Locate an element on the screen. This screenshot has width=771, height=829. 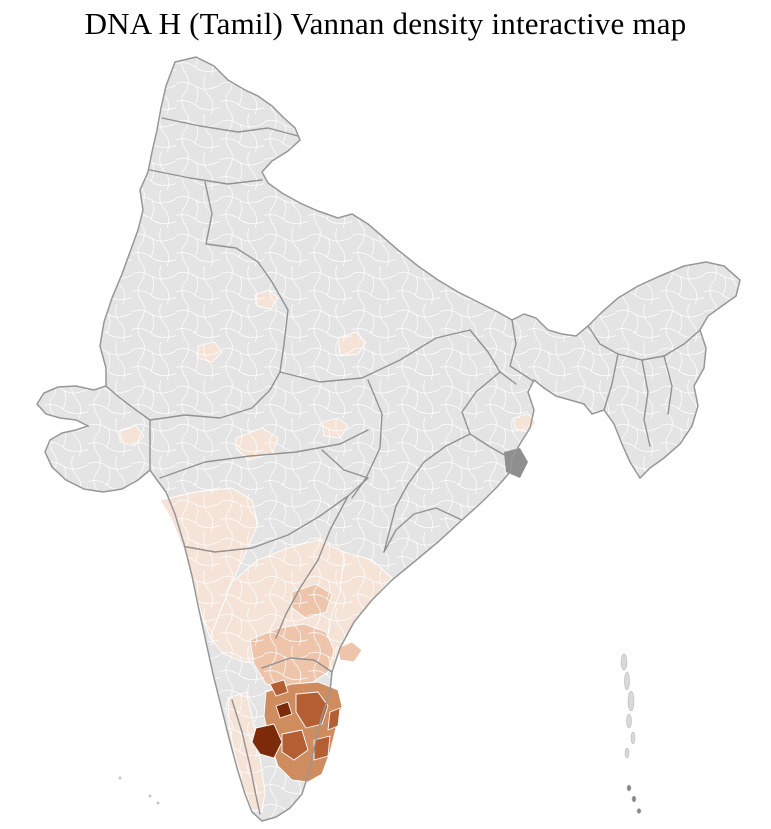
tamil-nadu-district-cluster is located at coordinates (297, 731).